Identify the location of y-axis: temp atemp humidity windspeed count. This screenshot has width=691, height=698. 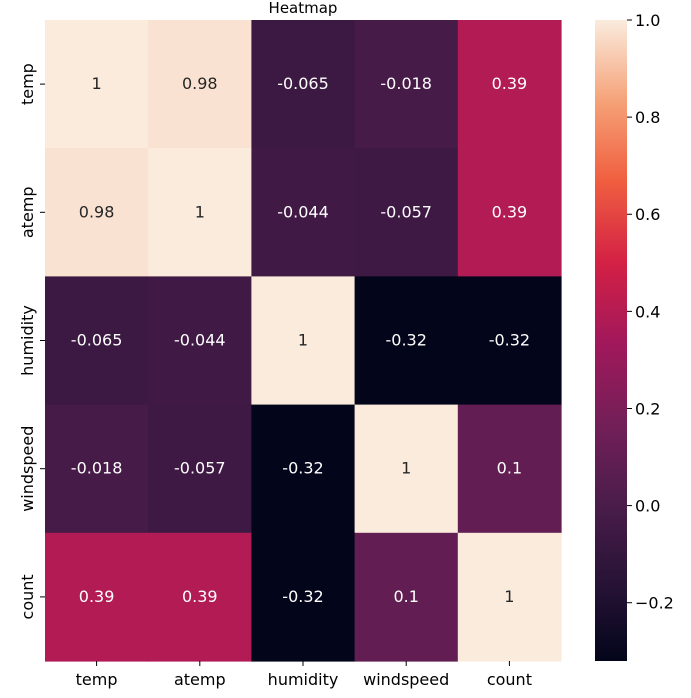
(31, 341).